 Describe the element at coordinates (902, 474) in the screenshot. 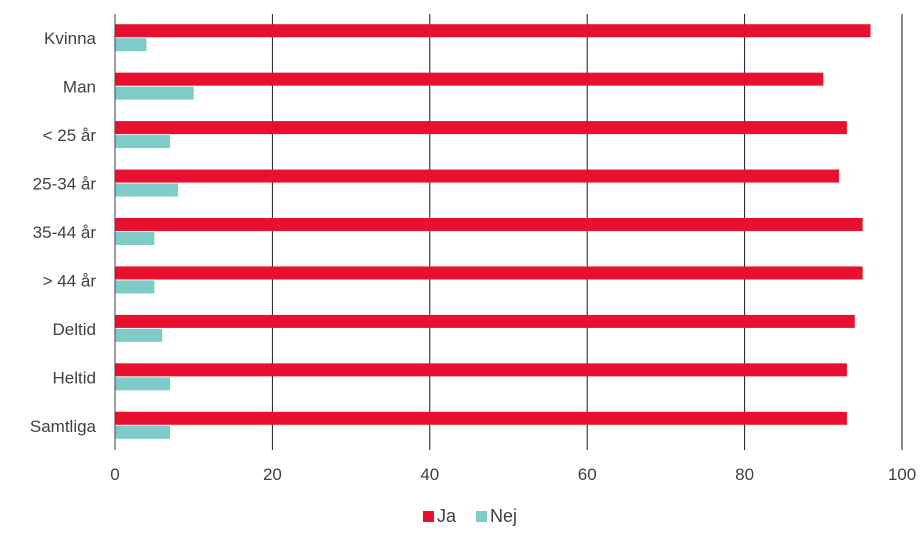

I see `x-tick-label: 100` at that location.